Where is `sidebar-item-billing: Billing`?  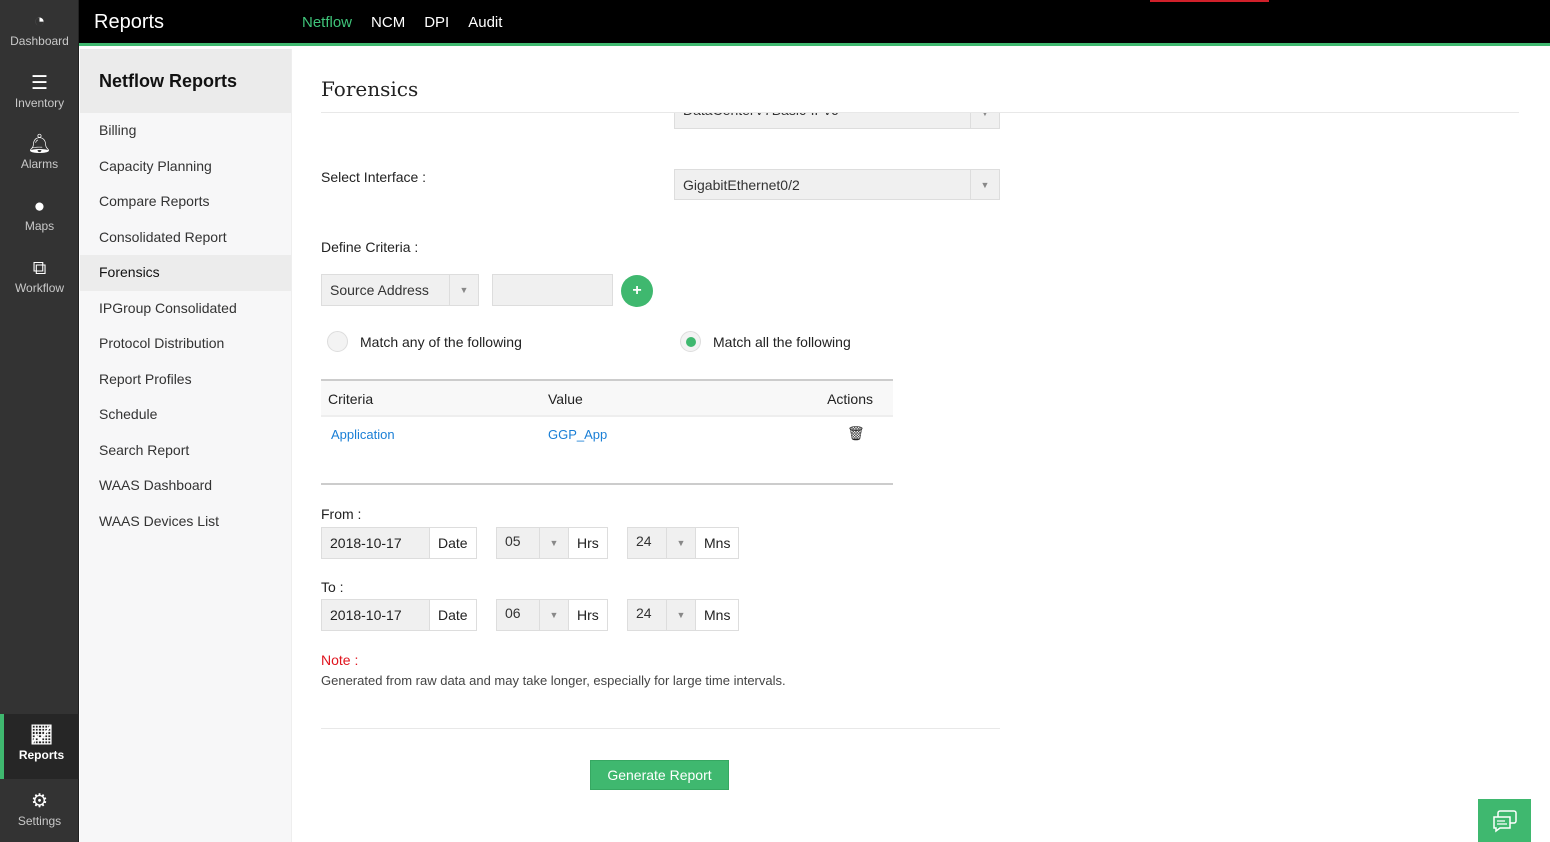
sidebar-item-billing: Billing is located at coordinates (118, 130).